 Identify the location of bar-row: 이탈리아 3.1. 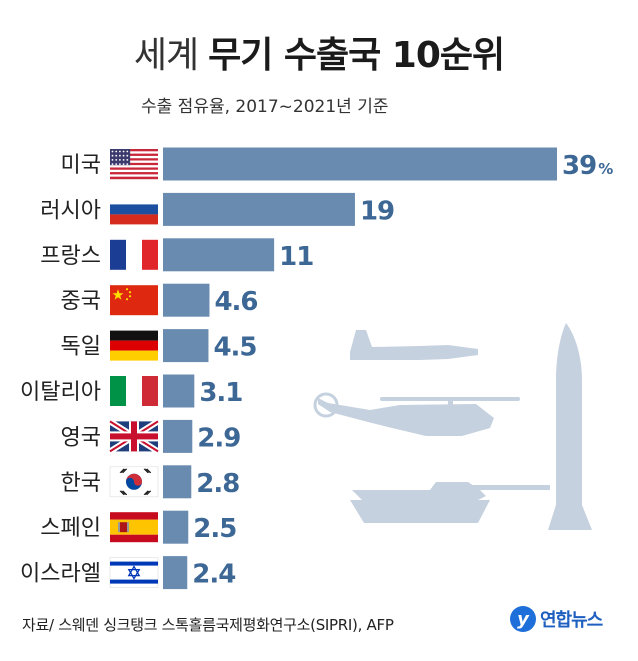
(131, 391).